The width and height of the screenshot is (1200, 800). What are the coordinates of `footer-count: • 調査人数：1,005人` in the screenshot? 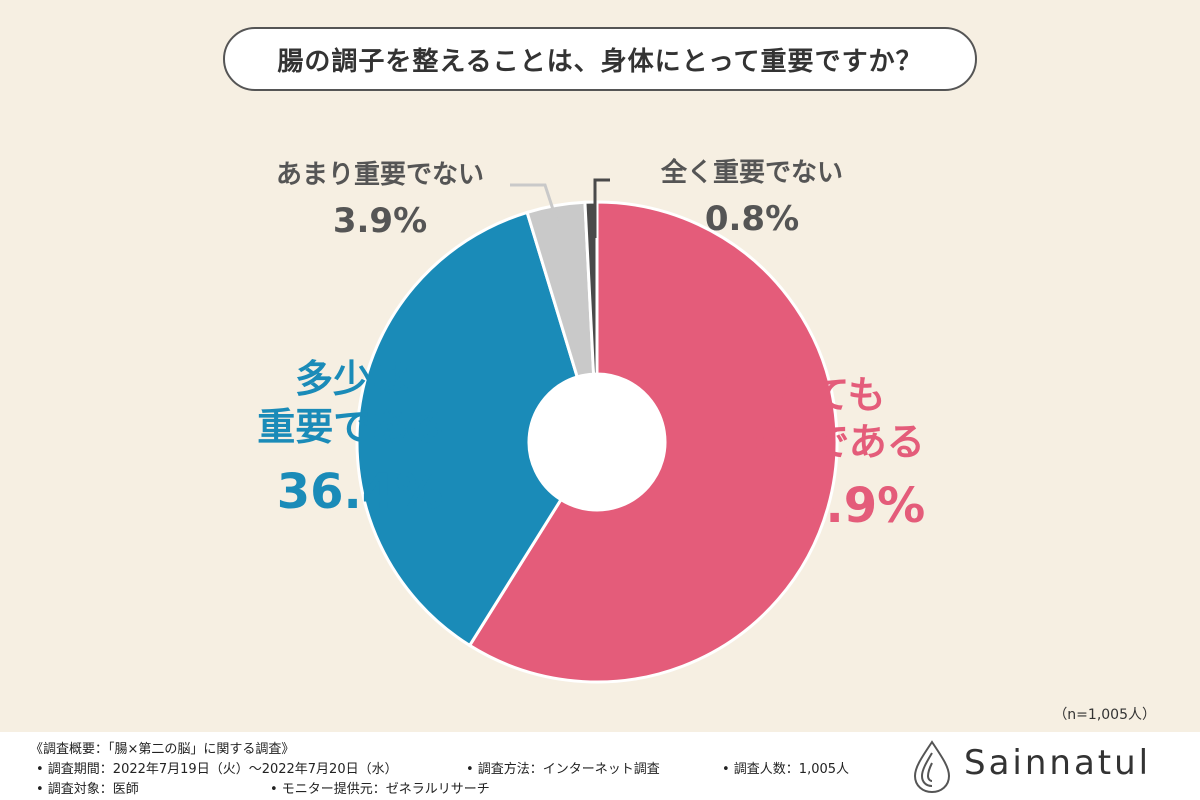 It's located at (786, 769).